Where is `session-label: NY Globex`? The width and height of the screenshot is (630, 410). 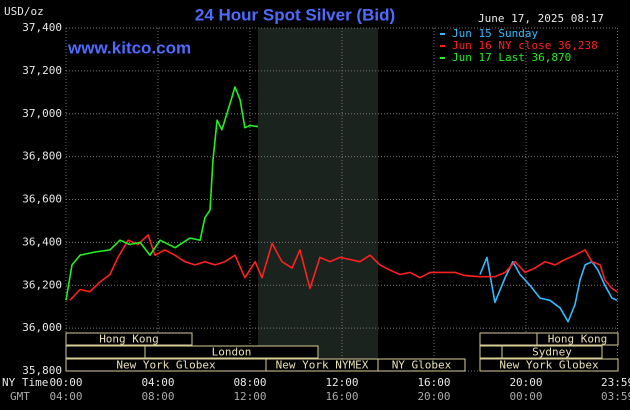 session-label: NY Globex is located at coordinates (422, 365).